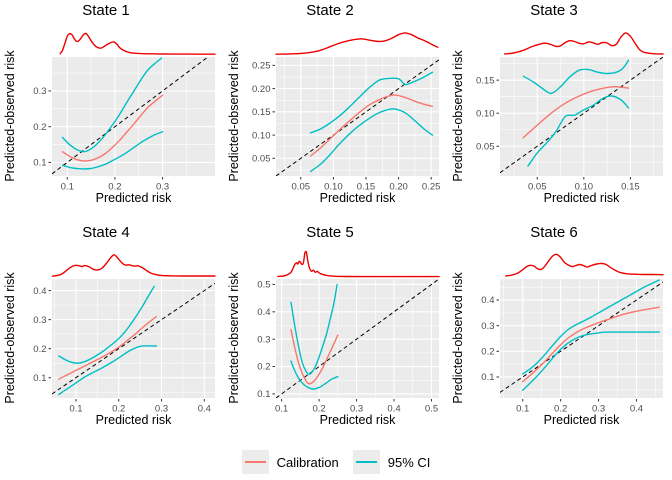 The image size is (672, 480). What do you see at coordinates (409, 462) in the screenshot?
I see `legend-label-ci: 95% CI` at bounding box center [409, 462].